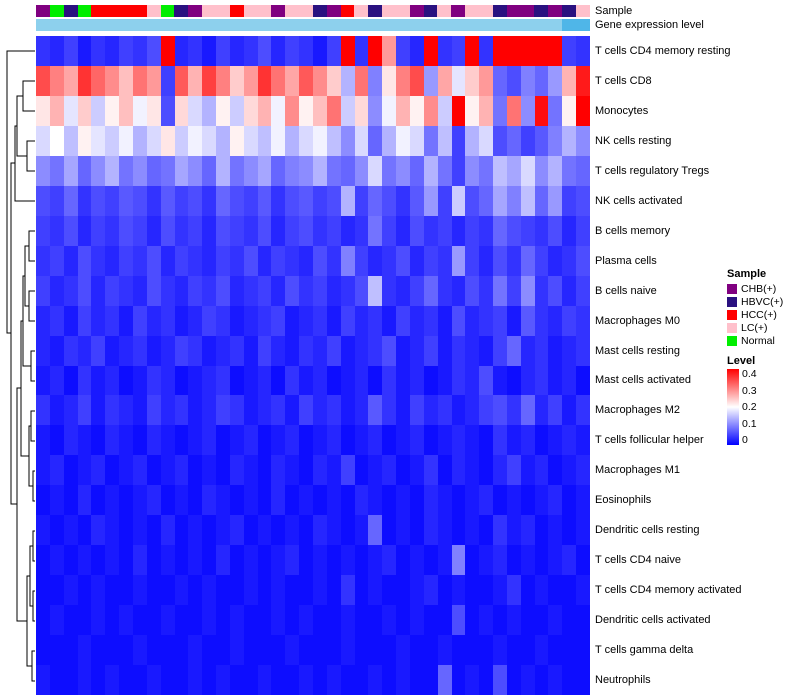 Image resolution: width=800 pixels, height=700 pixels. Describe the element at coordinates (622, 110) in the screenshot. I see `row-label: Monocytes` at that location.